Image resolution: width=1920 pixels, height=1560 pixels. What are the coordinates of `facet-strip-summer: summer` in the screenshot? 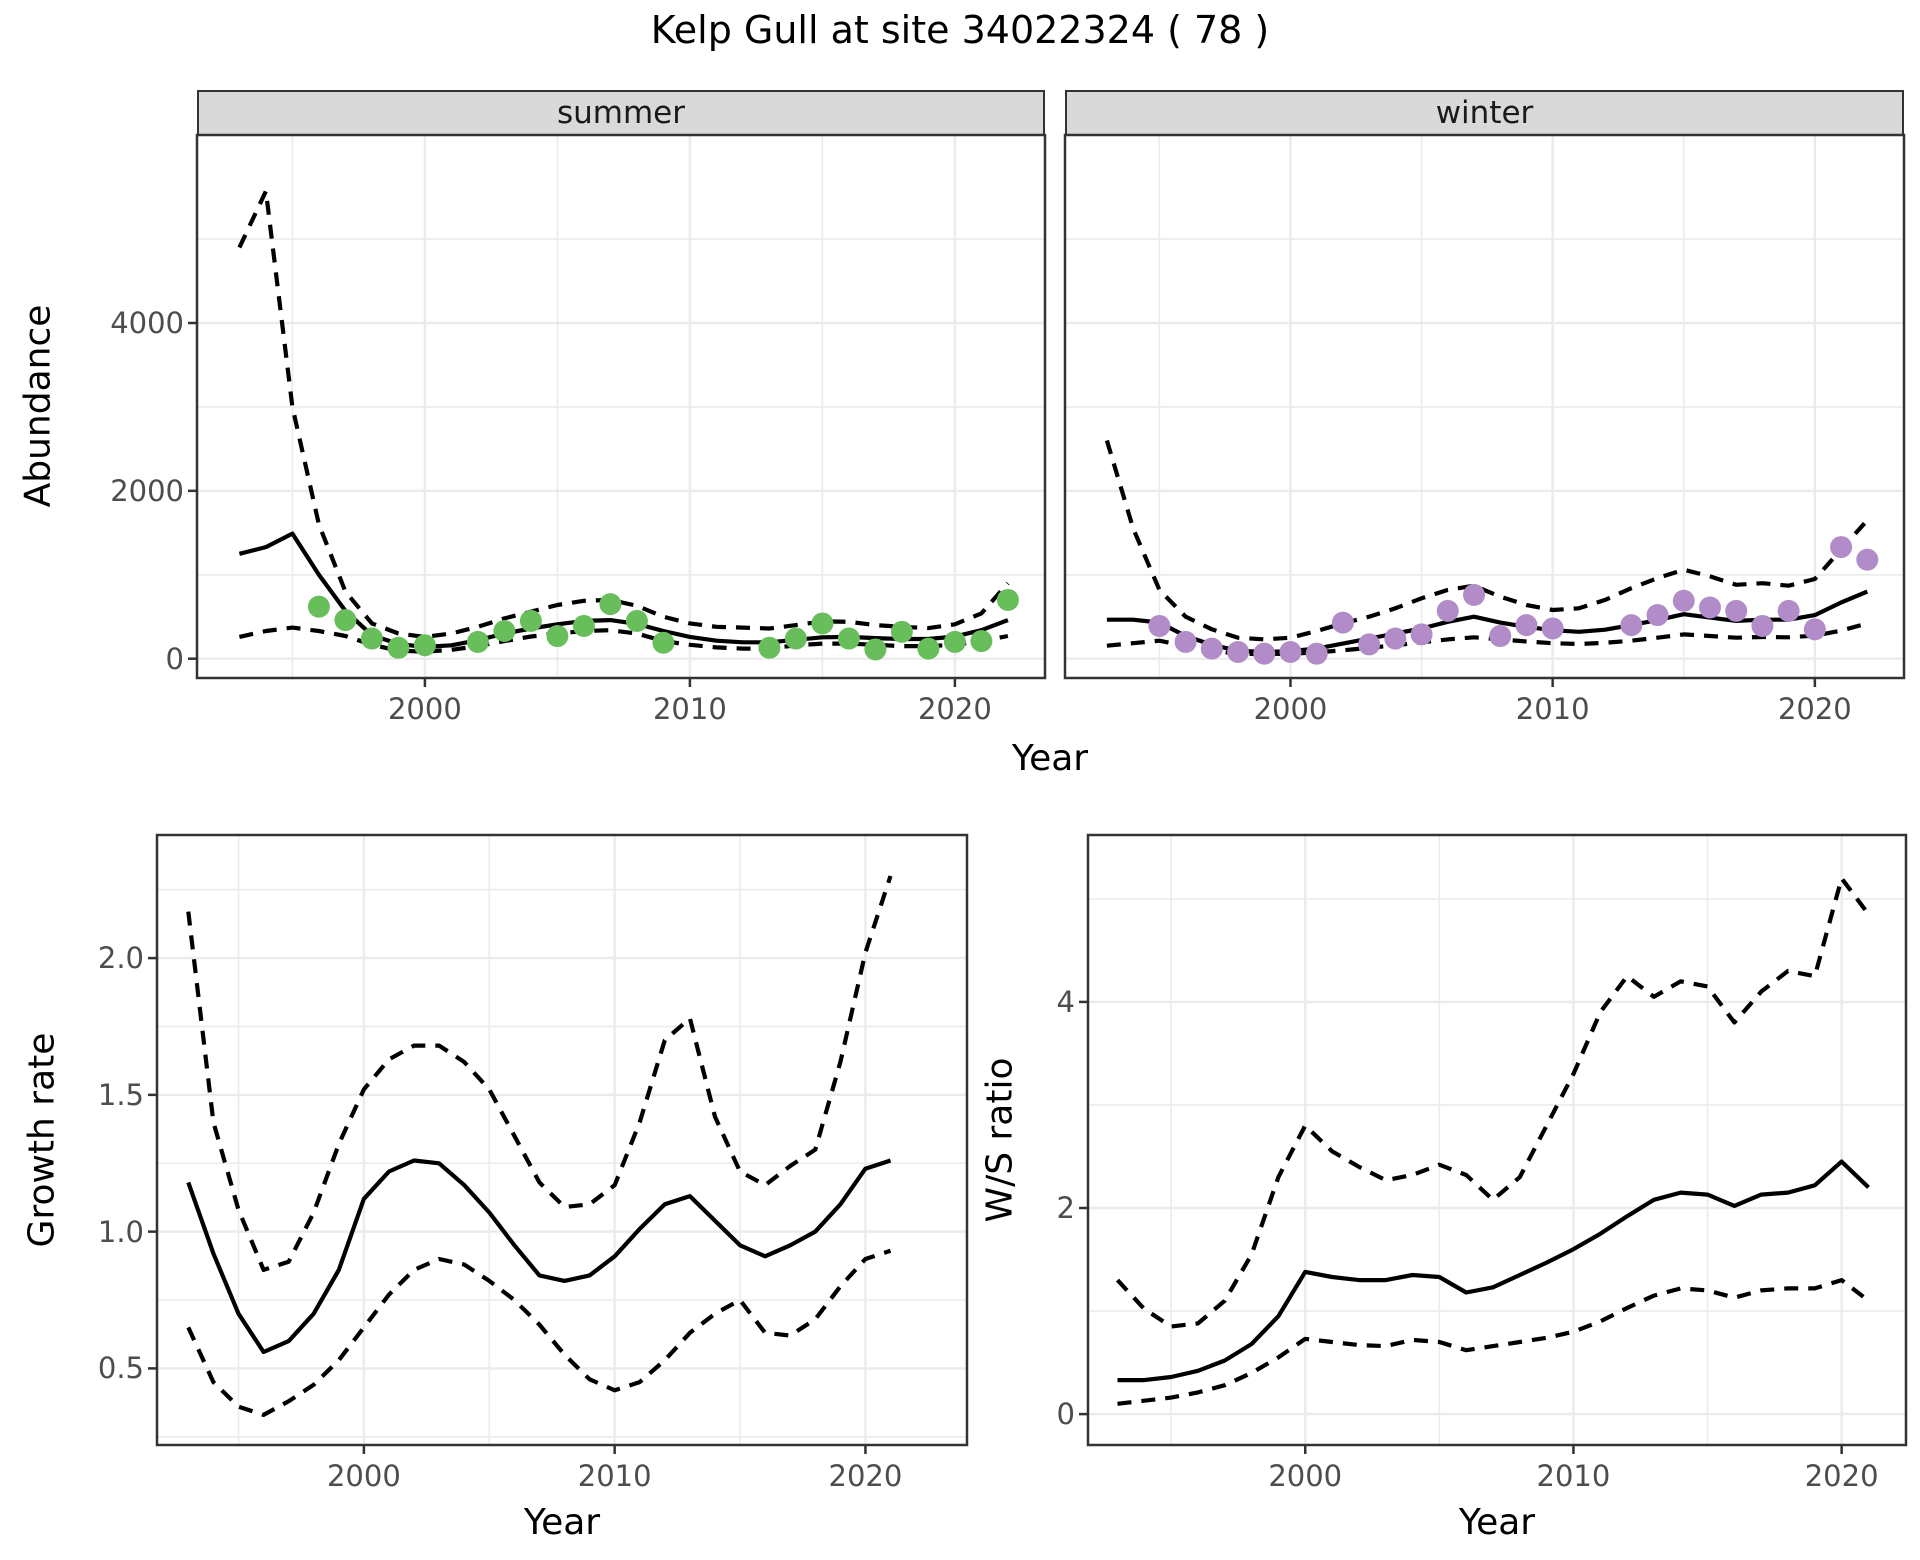 It's located at (621, 113).